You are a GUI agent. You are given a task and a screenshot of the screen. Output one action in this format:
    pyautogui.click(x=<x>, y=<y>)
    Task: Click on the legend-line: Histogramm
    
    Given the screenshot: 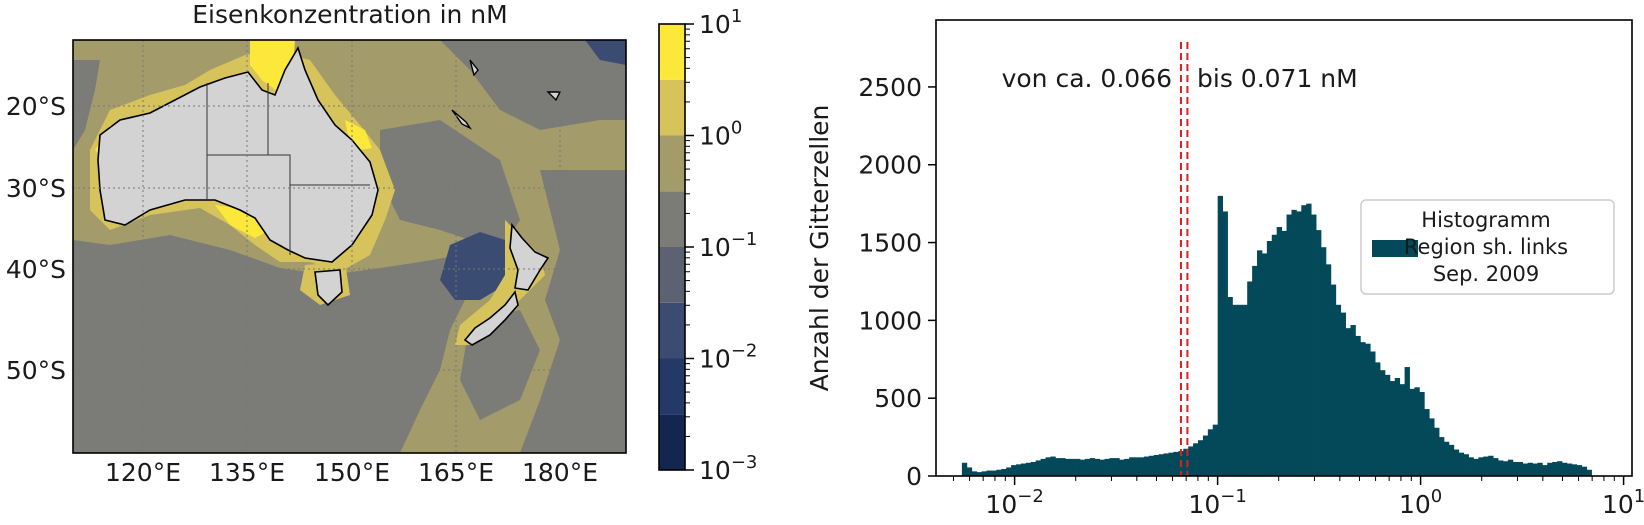 What is the action you would take?
    pyautogui.click(x=1485, y=220)
    